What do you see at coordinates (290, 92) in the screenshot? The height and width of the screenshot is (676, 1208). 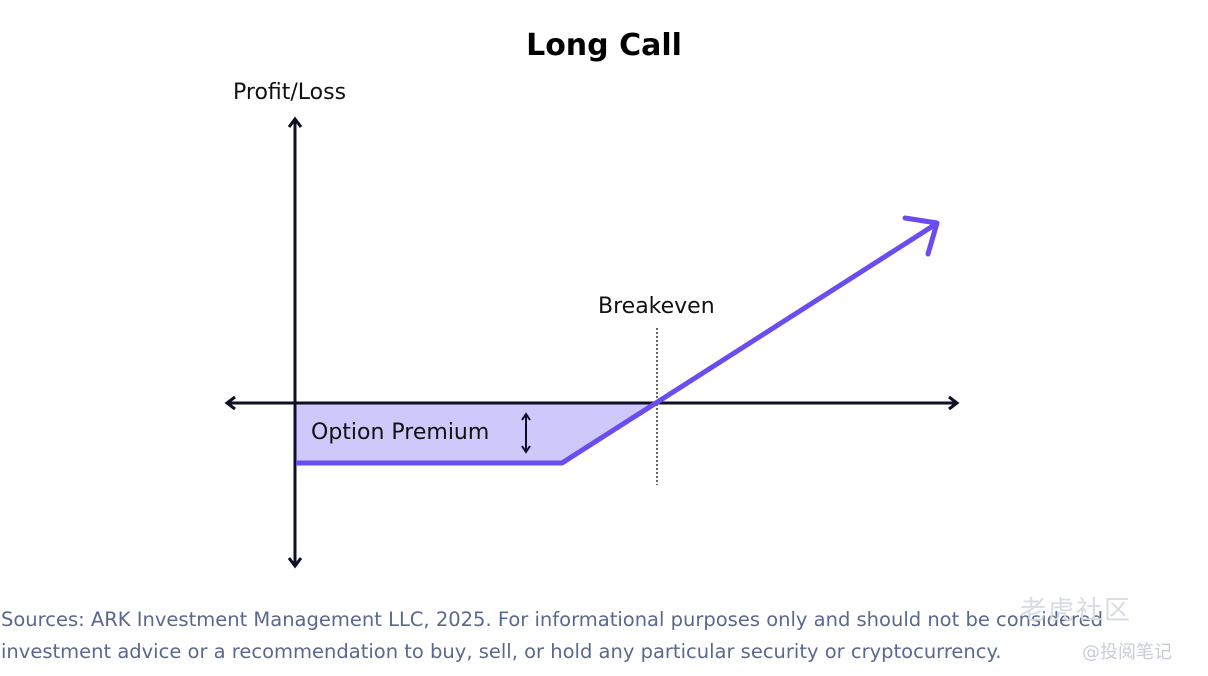 I see `y-axis-label: Profit/Loss` at bounding box center [290, 92].